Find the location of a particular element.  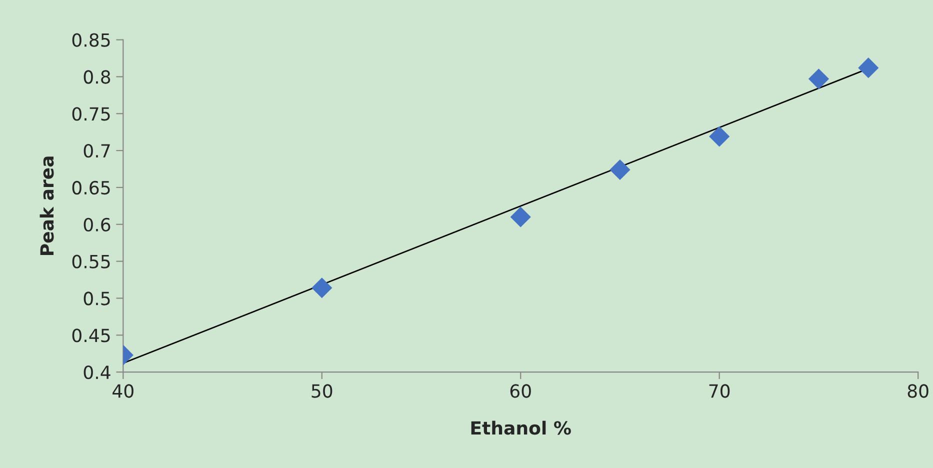

y-axis-title: Peak area is located at coordinates (47, 205).